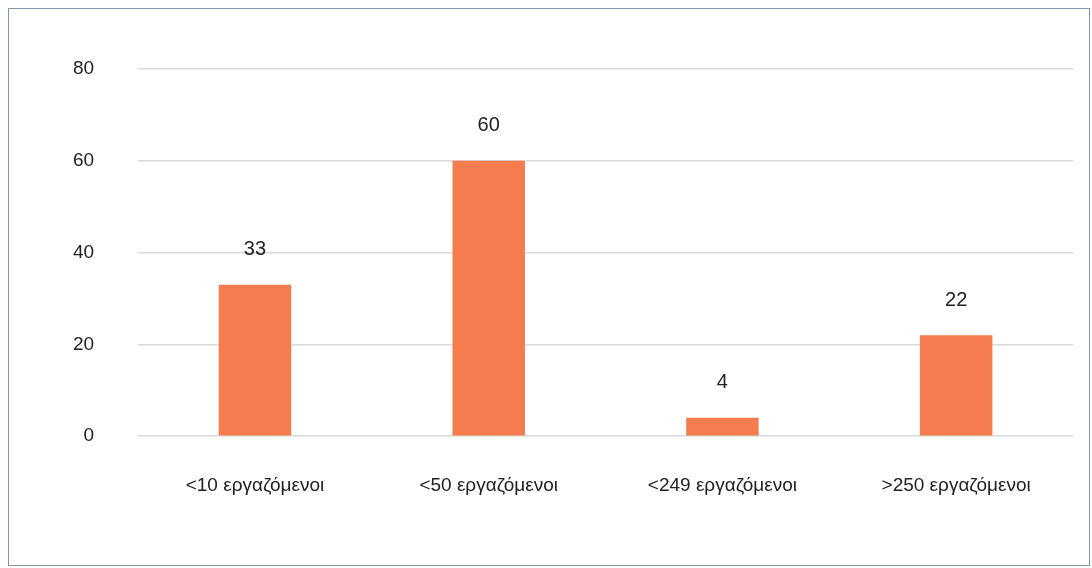 This screenshot has height=568, width=1092. Describe the element at coordinates (255, 248) in the screenshot. I see `data-label: 33` at that location.